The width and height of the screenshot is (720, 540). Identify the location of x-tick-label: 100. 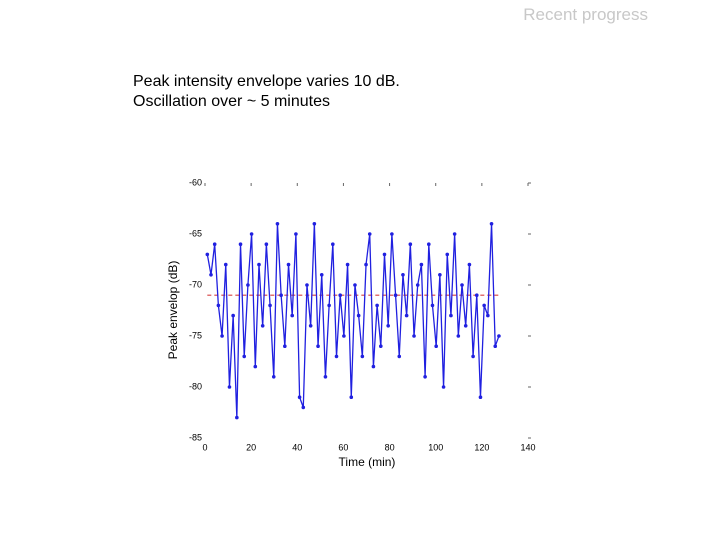
(435, 447).